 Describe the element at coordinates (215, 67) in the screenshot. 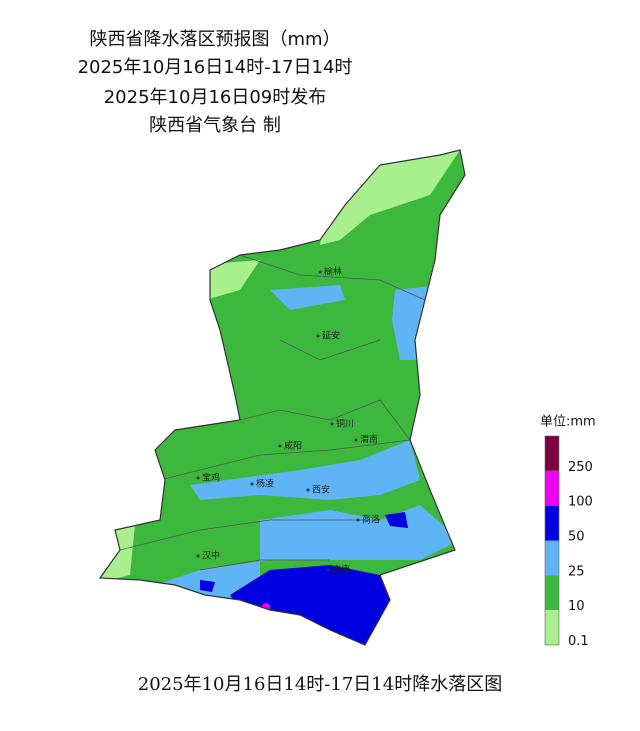

I see `period: 2025年10月16日14时-17日14时` at that location.